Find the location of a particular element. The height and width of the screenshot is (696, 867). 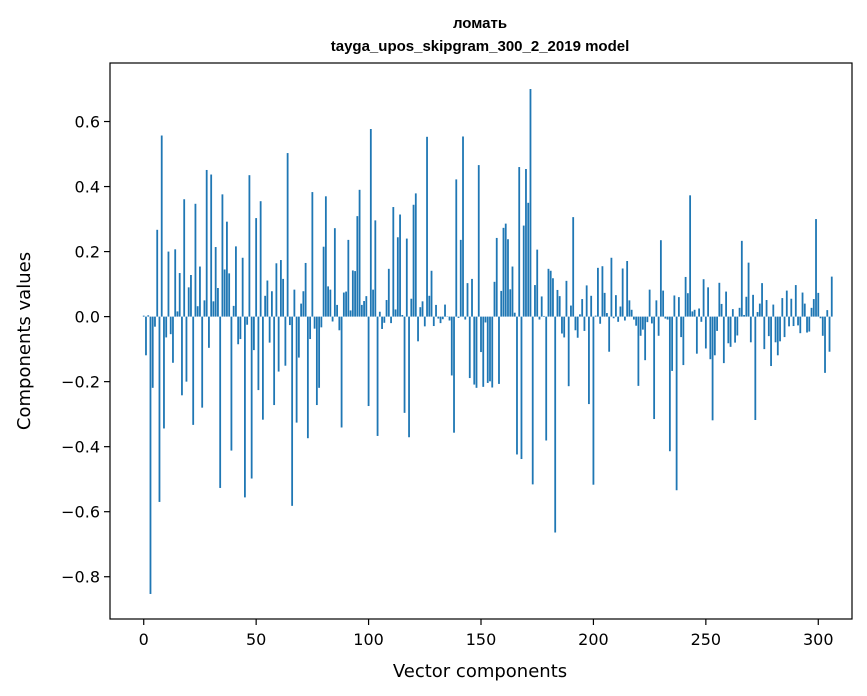

x-tick-label: 300 is located at coordinates (818, 639).